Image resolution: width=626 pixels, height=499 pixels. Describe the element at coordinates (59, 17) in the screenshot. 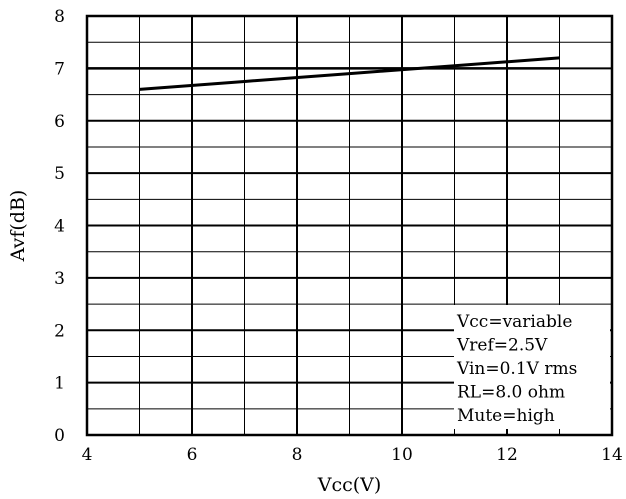

I see `y-tick-label: 8` at that location.